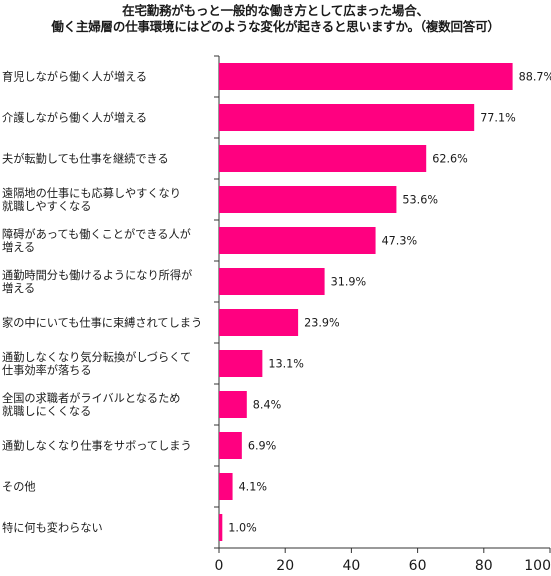  What do you see at coordinates (322, 323) in the screenshot?
I see `value-label-7: 23.9%` at bounding box center [322, 323].